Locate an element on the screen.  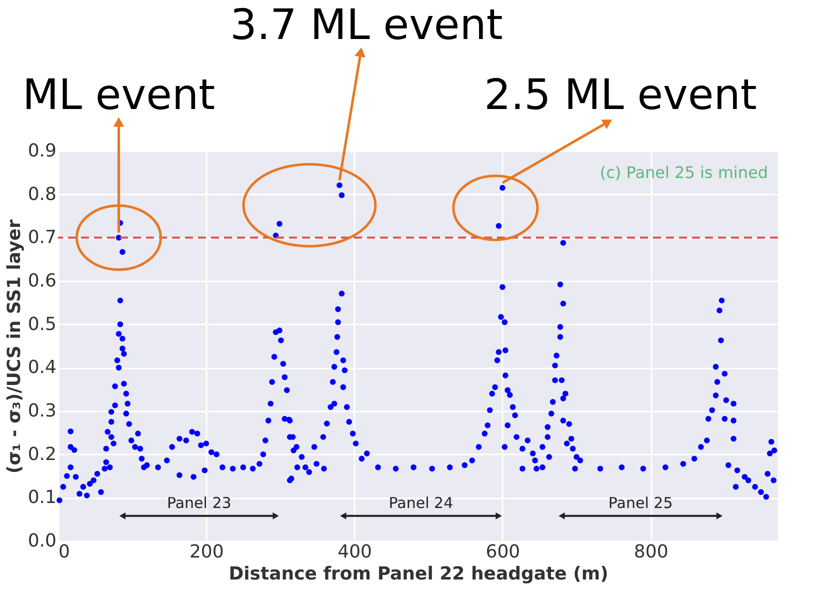
annotation: 3.7 ML event is located at coordinates (366, 24).